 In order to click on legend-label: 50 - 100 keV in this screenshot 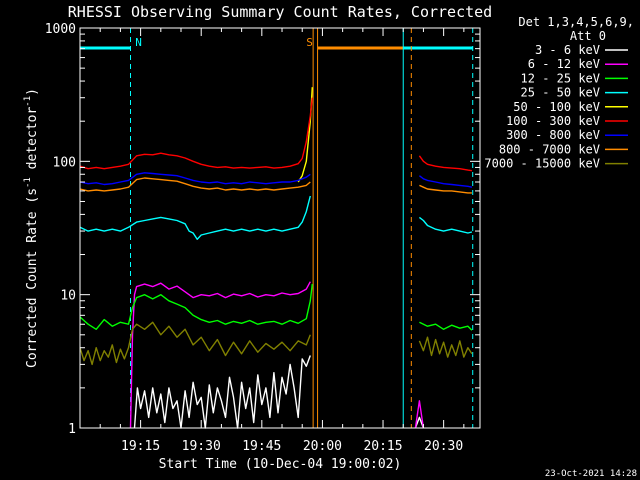, I will do `click(556, 107)`.